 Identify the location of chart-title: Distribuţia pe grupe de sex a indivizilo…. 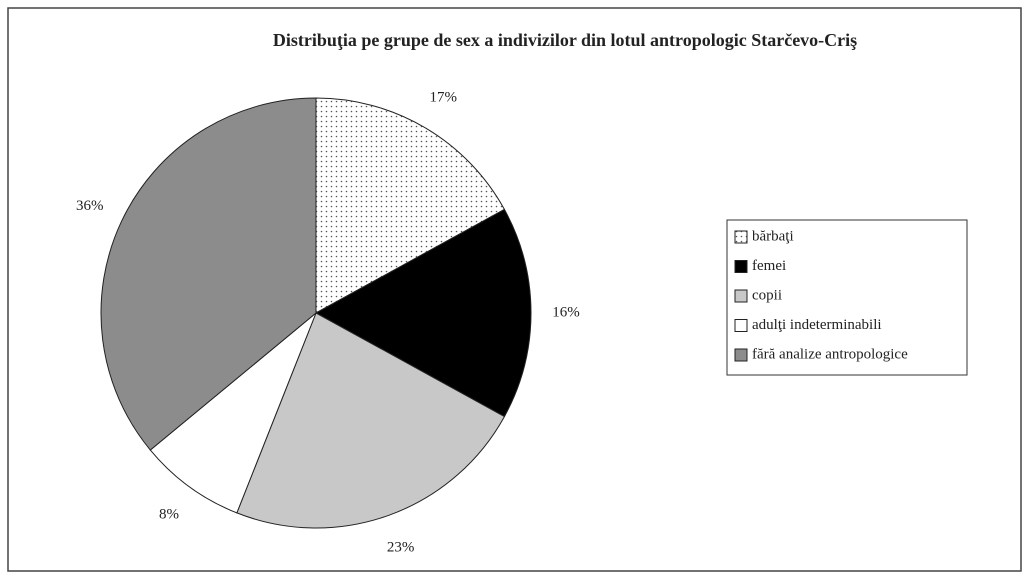
(565, 40).